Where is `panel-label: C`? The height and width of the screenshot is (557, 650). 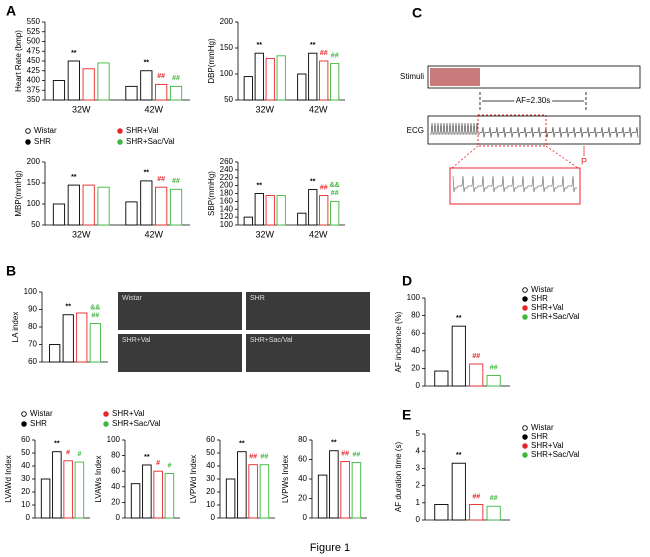
panel-label: C is located at coordinates (417, 13).